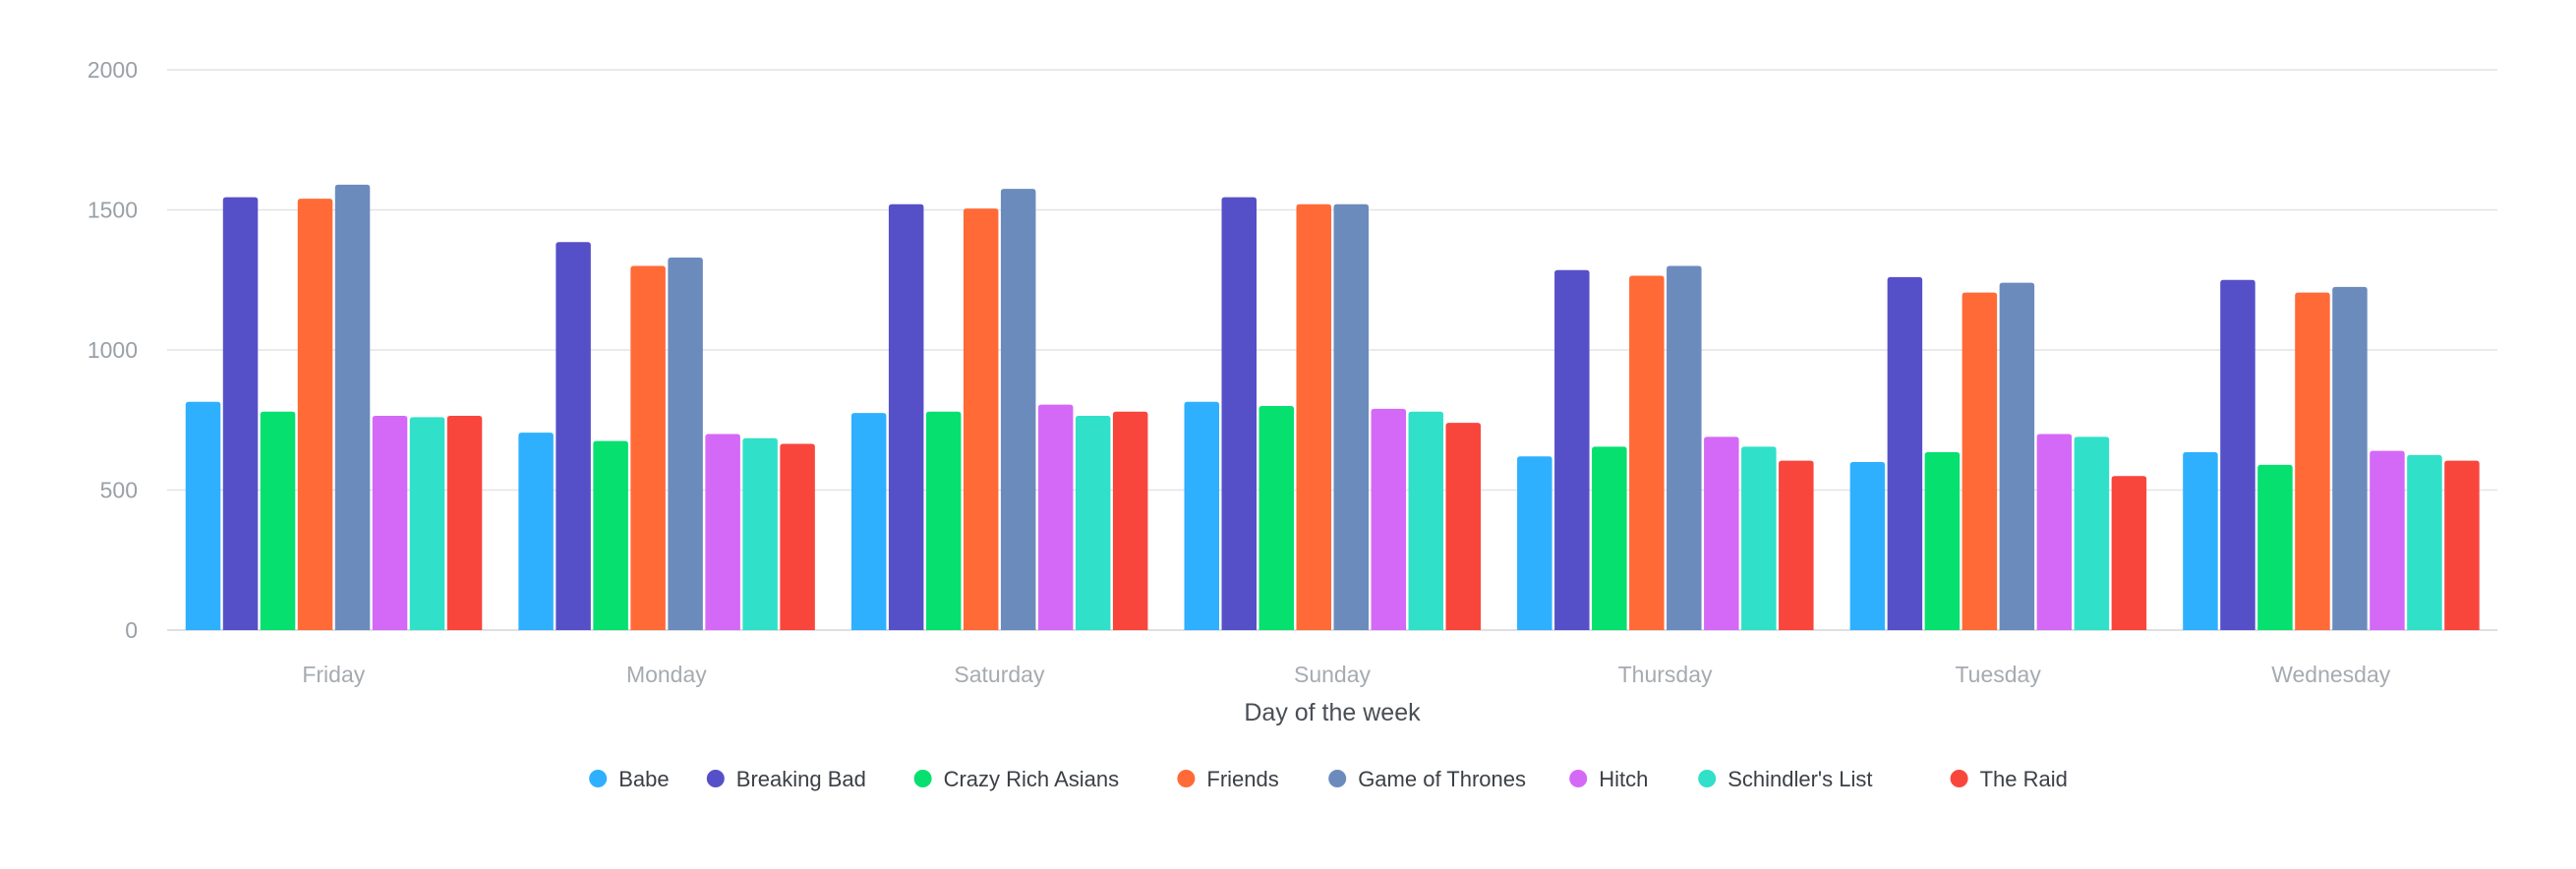  What do you see at coordinates (1351, 417) in the screenshot?
I see `bar-game-of-thrones-sunday` at bounding box center [1351, 417].